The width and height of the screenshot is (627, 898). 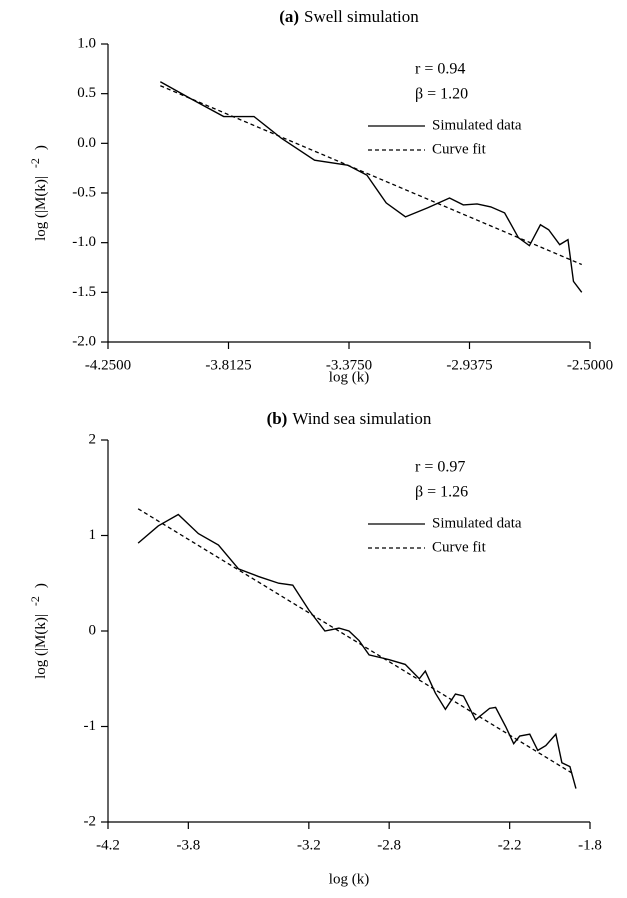 I want to click on chart-title: (a) Swell simulation, so click(x=349, y=16).